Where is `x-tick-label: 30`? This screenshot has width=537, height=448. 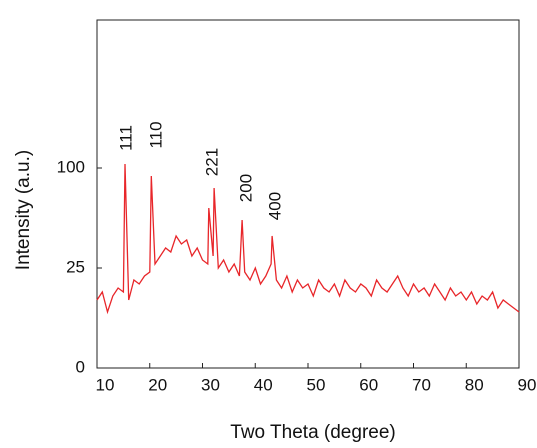
x-tick-label: 30 is located at coordinates (210, 384).